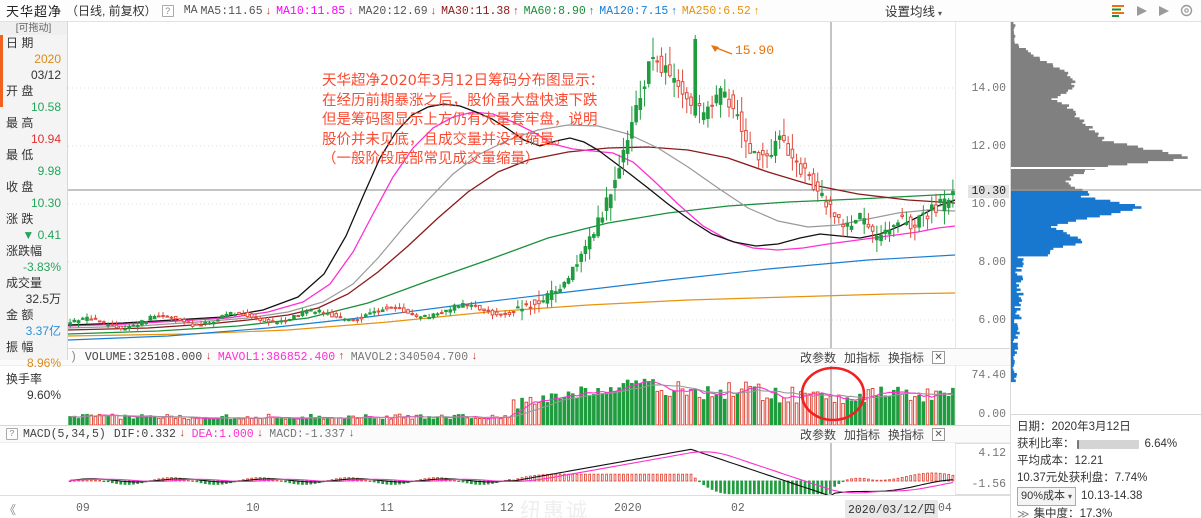 Image resolution: width=1201 pixels, height=518 pixels. What do you see at coordinates (1119, 10) in the screenshot?
I see `bars-icon` at bounding box center [1119, 10].